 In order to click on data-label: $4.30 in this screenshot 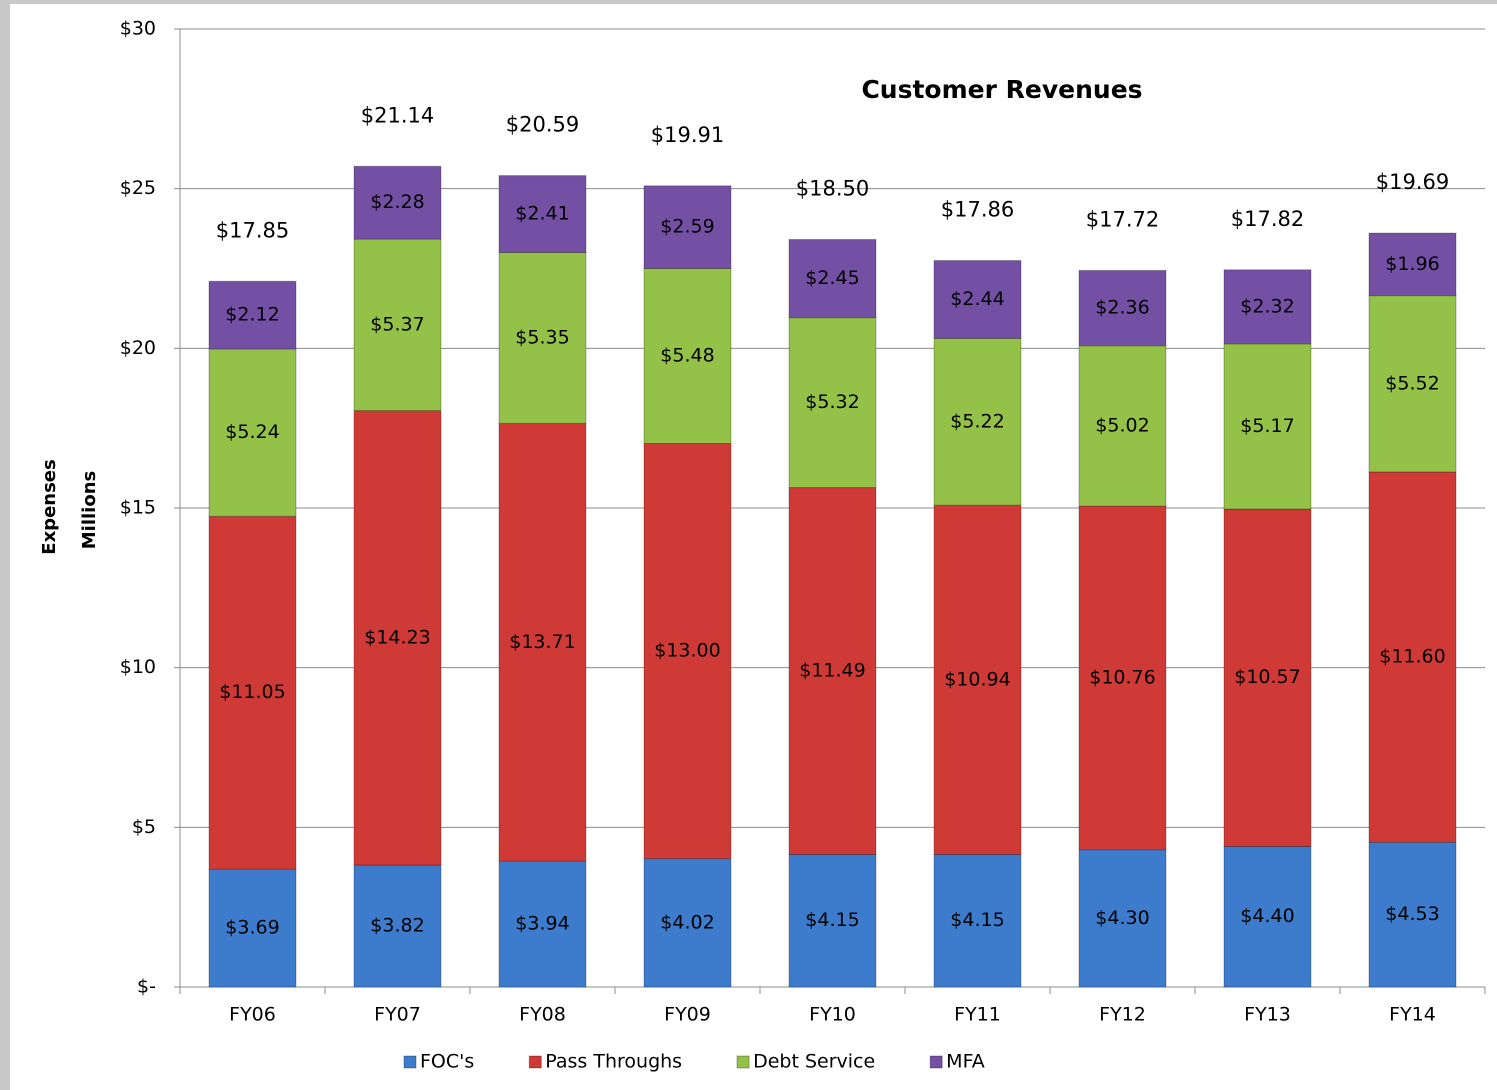, I will do `click(1122, 918)`.